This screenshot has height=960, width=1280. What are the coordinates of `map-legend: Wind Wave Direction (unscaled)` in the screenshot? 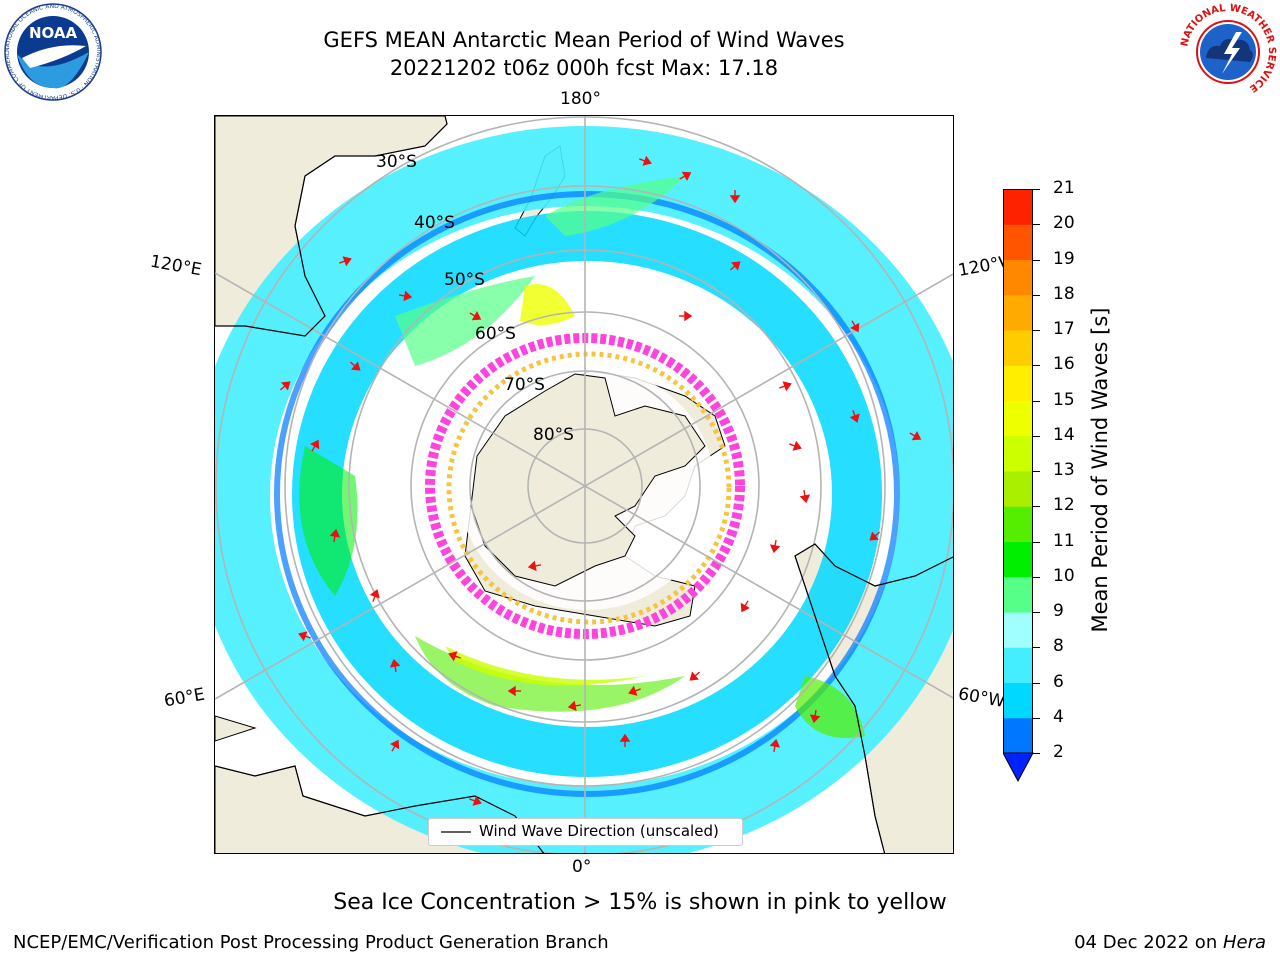 It's located at (585, 832).